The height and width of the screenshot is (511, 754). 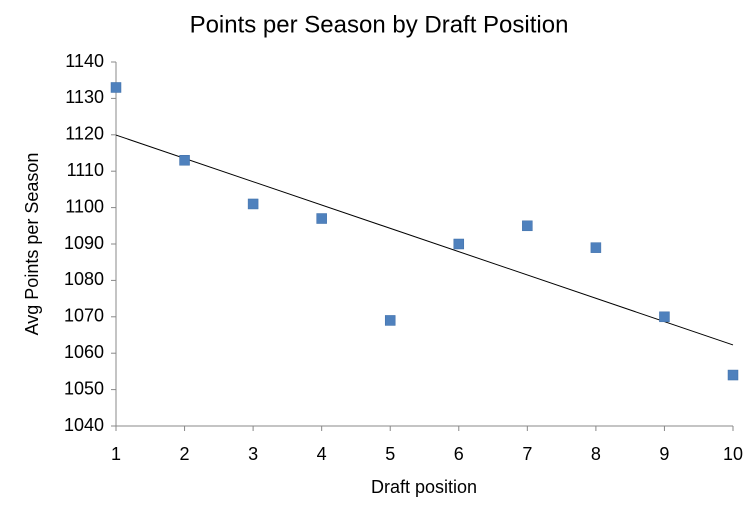 What do you see at coordinates (84, 279) in the screenshot?
I see `y-tick-label: 1080` at bounding box center [84, 279].